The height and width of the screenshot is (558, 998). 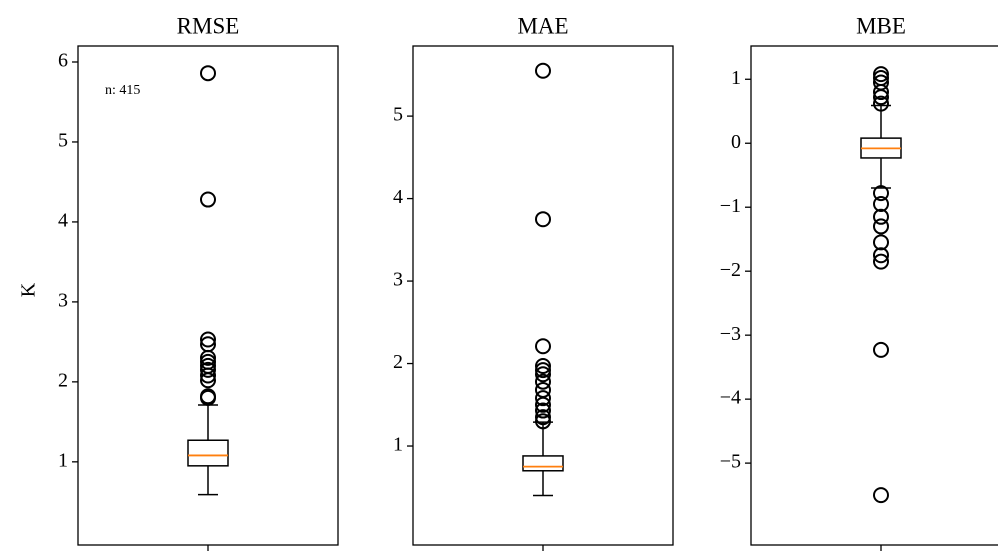 What do you see at coordinates (208, 25) in the screenshot?
I see `chart-title: RMSE` at bounding box center [208, 25].